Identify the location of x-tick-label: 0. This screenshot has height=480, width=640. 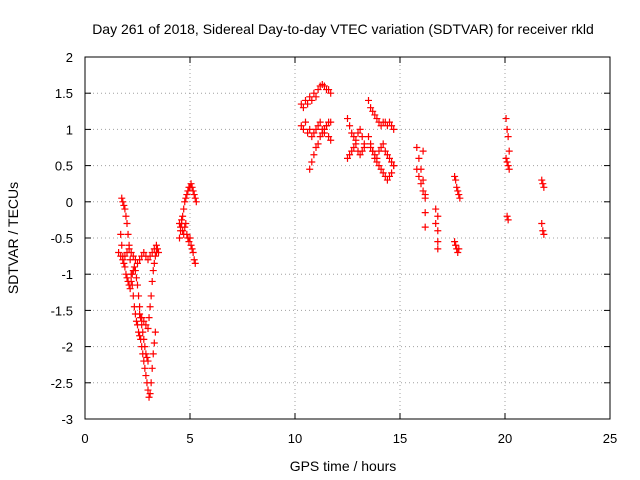
(84, 438).